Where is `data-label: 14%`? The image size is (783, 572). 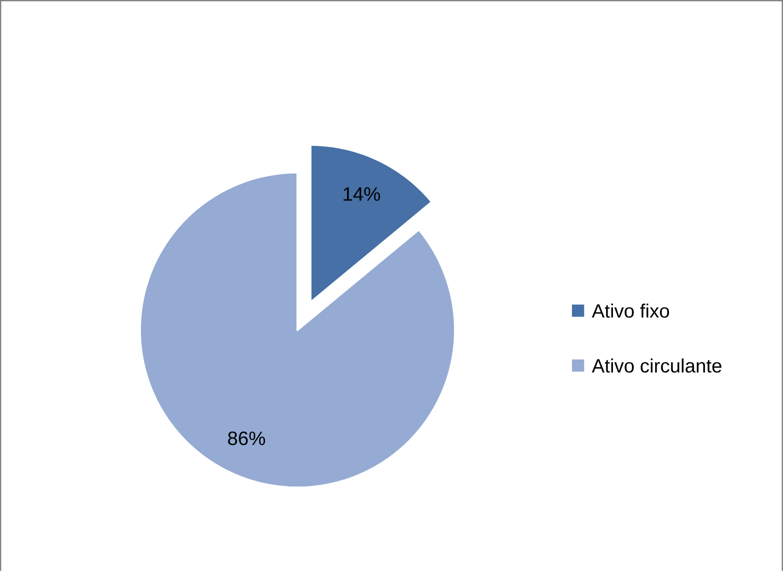 data-label: 14% is located at coordinates (362, 194).